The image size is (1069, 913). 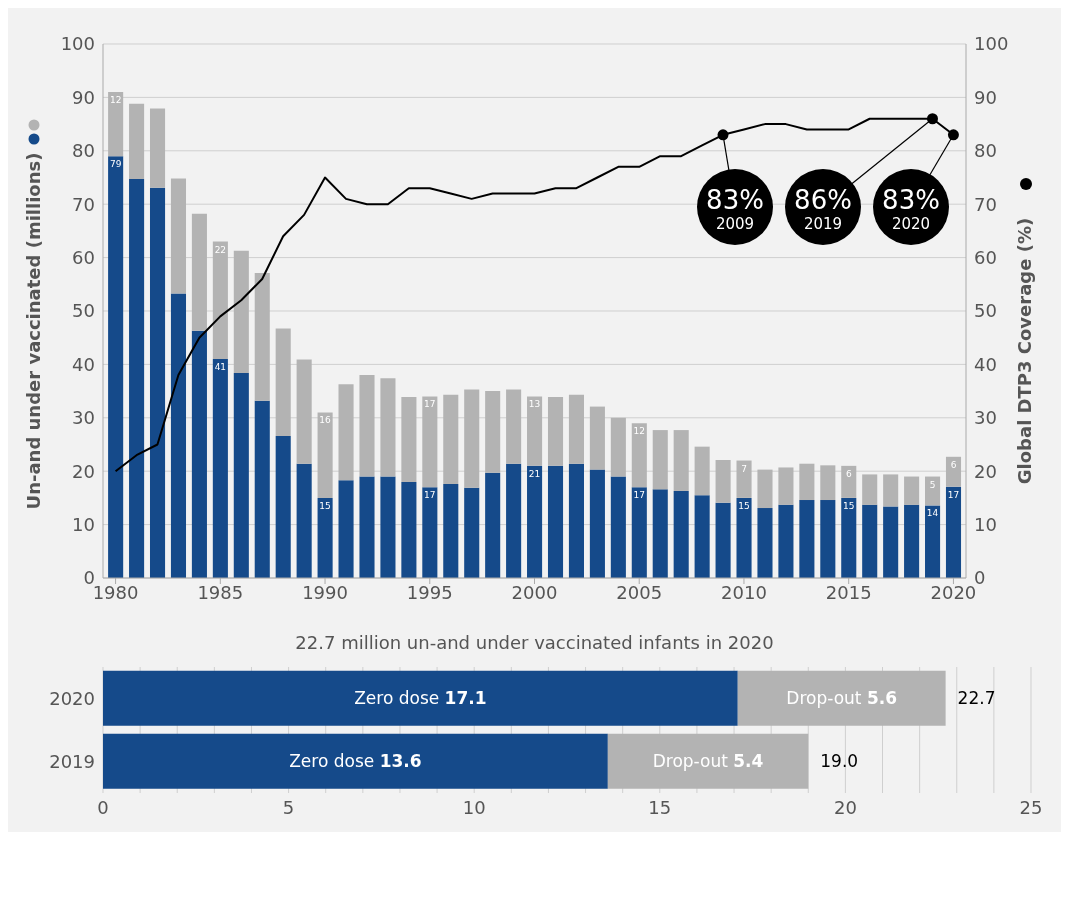 What do you see at coordinates (980, 578) in the screenshot?
I see `y2-tick-label: 0` at bounding box center [980, 578].